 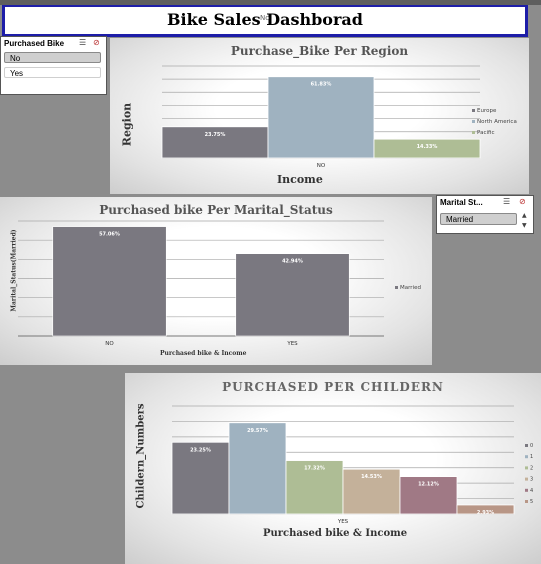 I want to click on data-label: 14.53%, so click(x=371, y=477).